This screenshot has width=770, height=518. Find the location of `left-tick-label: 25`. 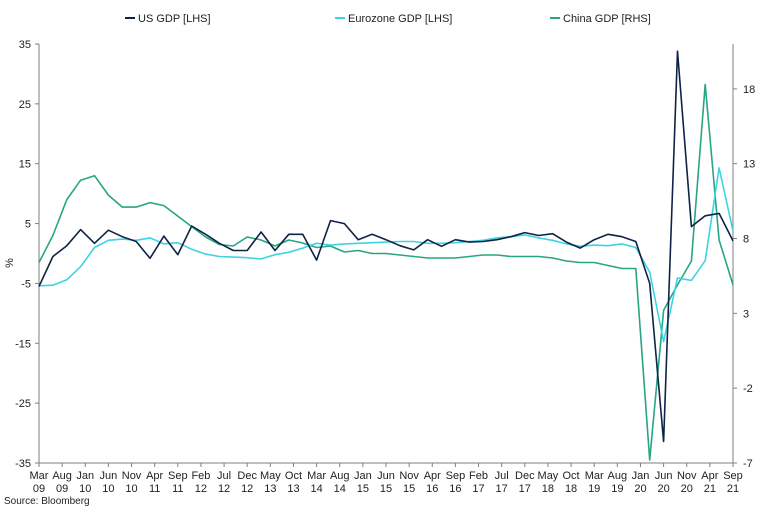

left-tick-label: 25 is located at coordinates (25, 105).